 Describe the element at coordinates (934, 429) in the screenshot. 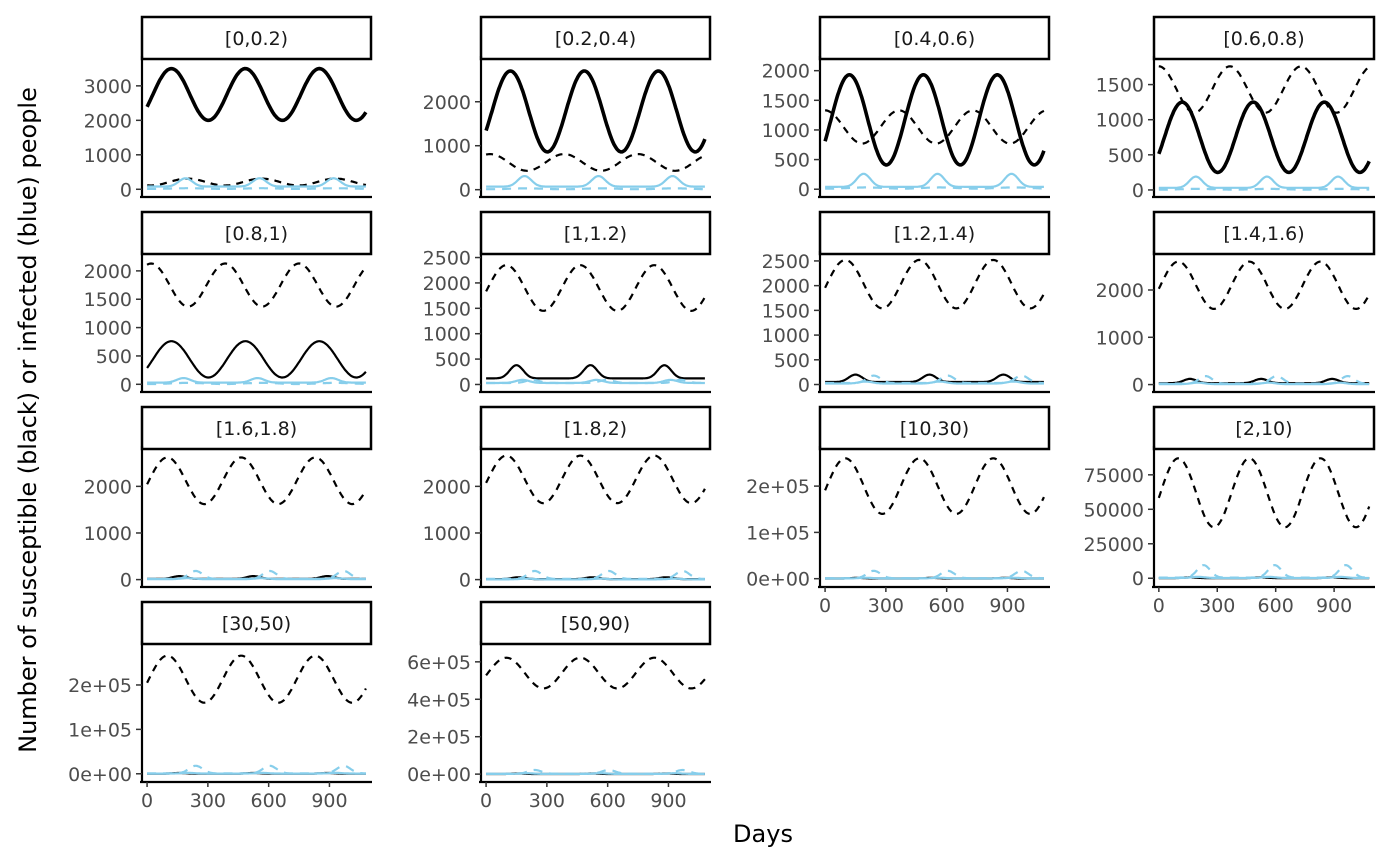

I see `facet-strip-label: [10,30)` at that location.